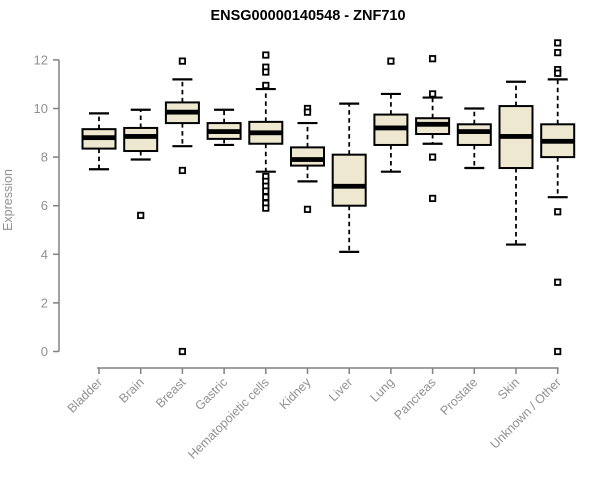 This screenshot has width=600, height=500. I want to click on y-tick-label: 4, so click(44, 254).